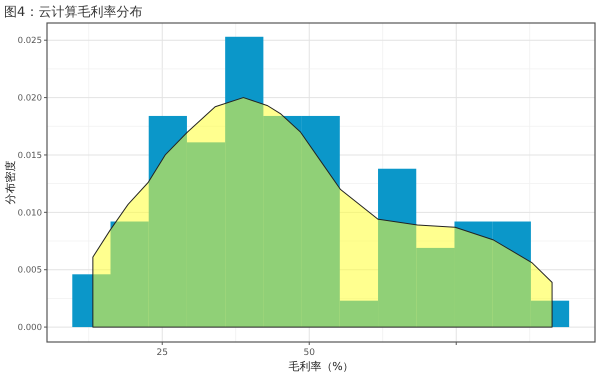 This screenshot has height=375, width=600. Describe the element at coordinates (321, 366) in the screenshot. I see `x-axis-title: 毛利率（%）` at that location.